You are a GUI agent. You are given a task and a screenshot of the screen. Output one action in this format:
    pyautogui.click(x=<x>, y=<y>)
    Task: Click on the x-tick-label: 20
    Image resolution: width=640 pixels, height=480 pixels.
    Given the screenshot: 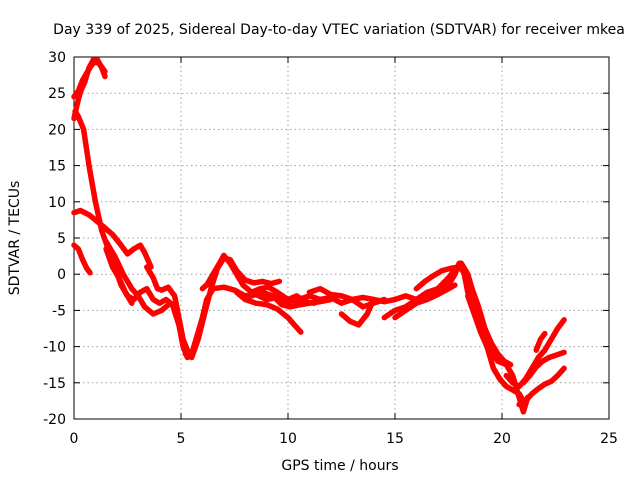 What is the action you would take?
    pyautogui.click(x=502, y=439)
    